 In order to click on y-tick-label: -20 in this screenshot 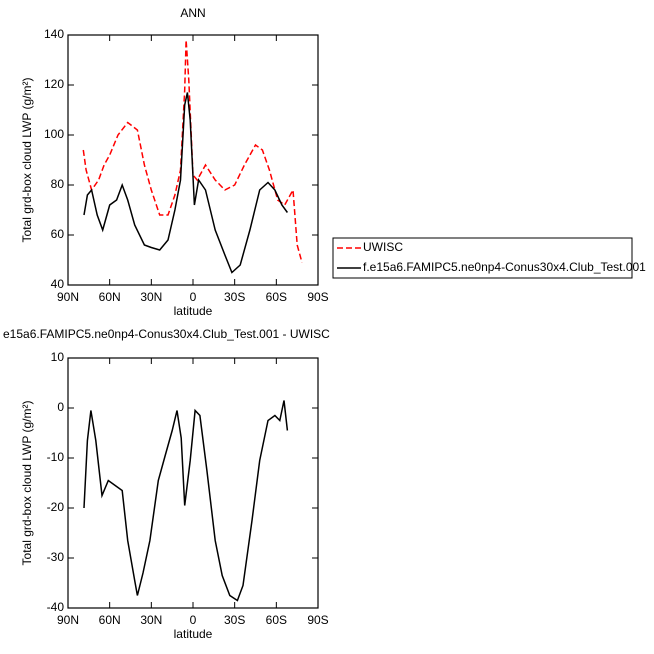, I will do `click(56, 507)`.